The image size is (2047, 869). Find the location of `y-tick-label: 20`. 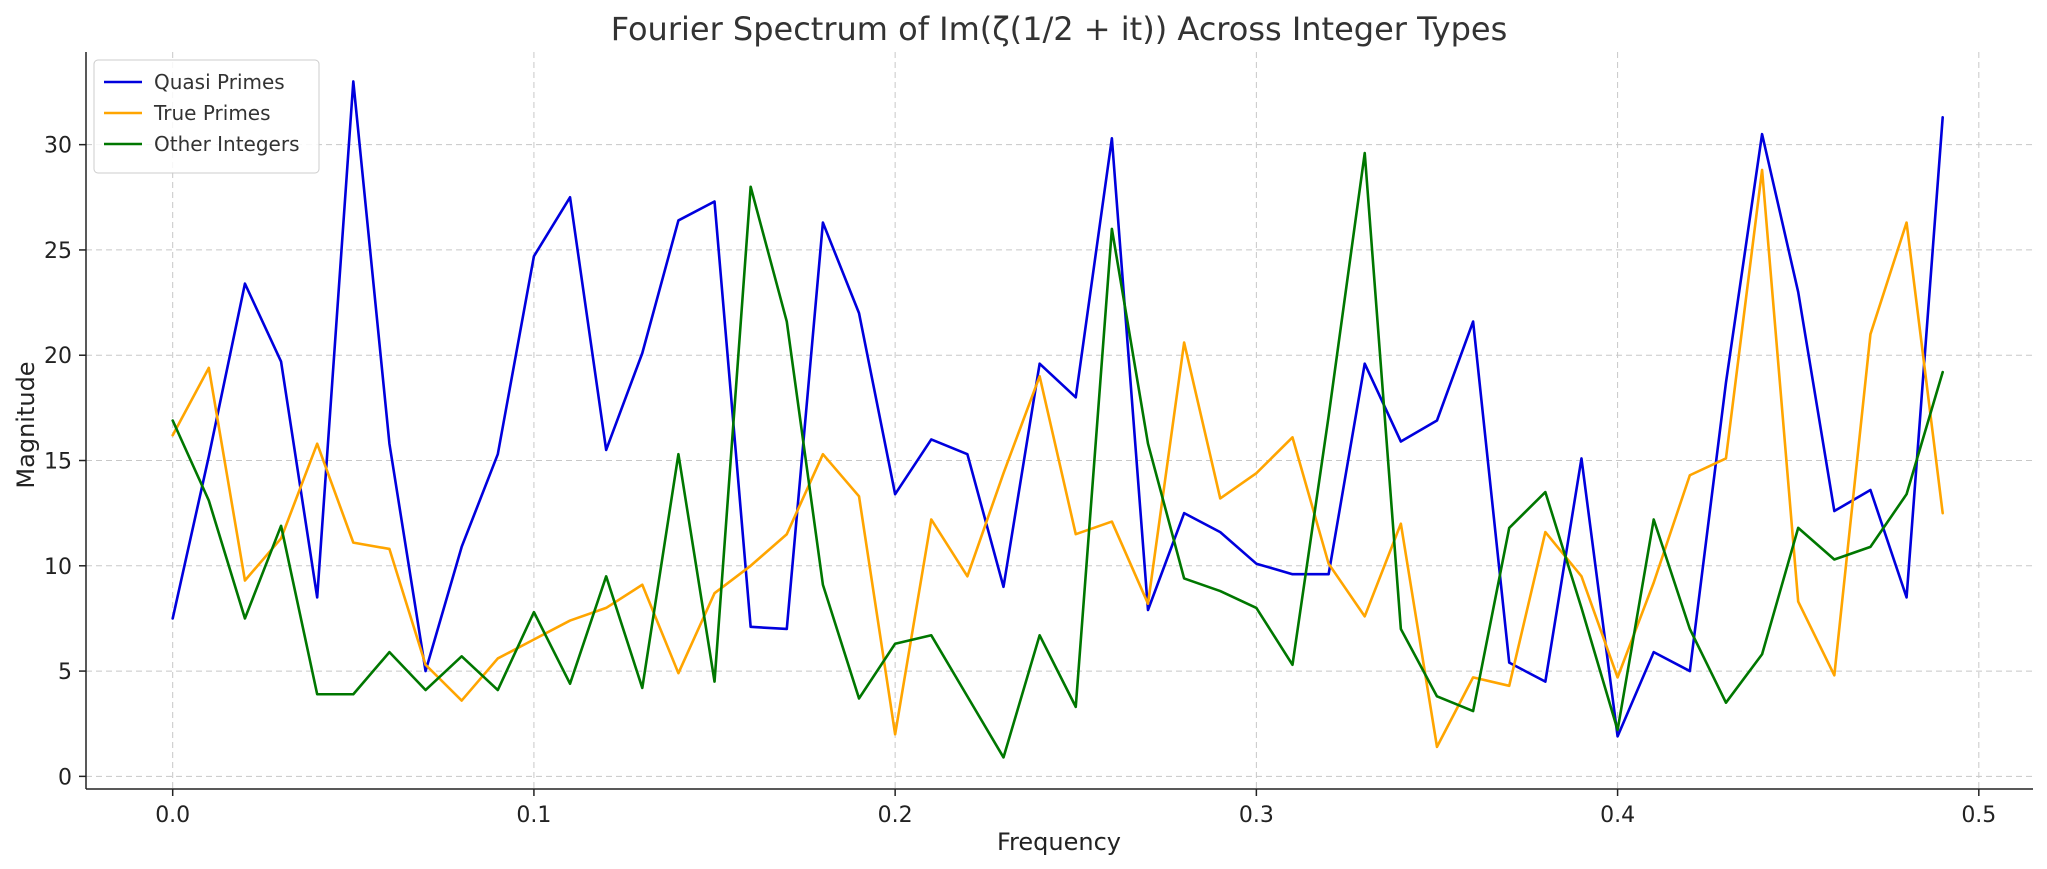

y-tick-label: 20 is located at coordinates (58, 356).